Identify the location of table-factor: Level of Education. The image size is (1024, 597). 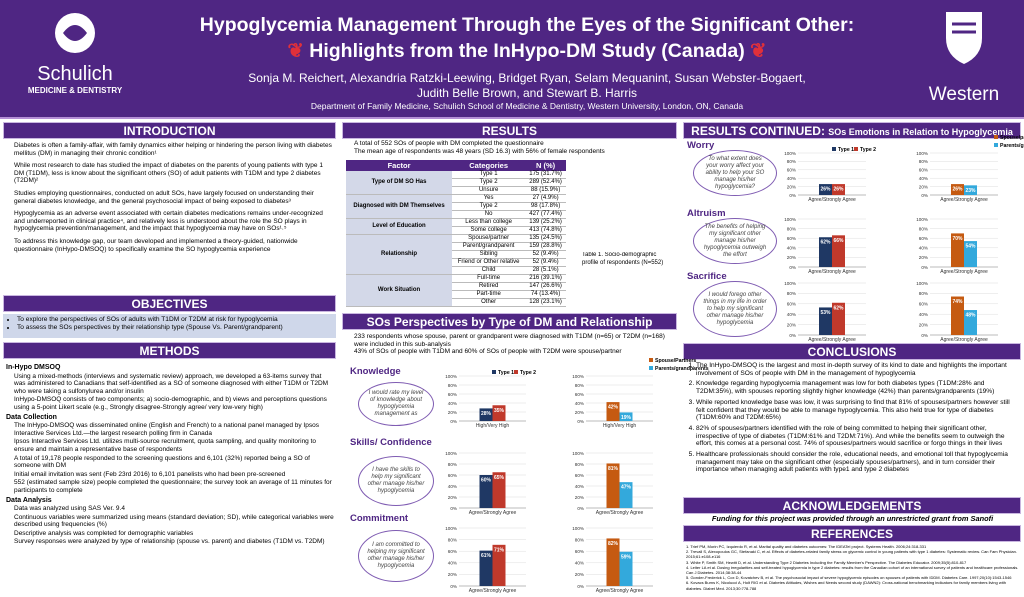
(399, 226).